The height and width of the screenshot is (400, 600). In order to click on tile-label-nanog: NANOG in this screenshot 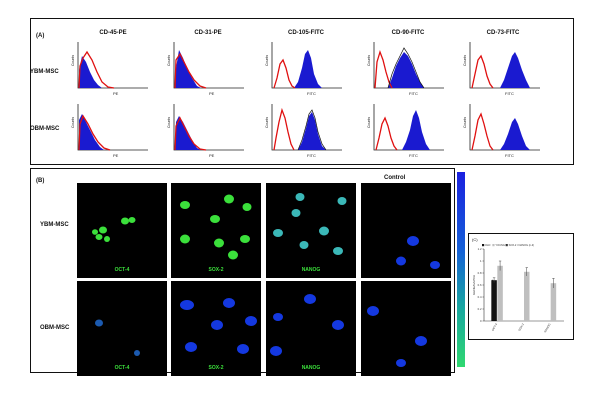, I will do `click(311, 270)`.